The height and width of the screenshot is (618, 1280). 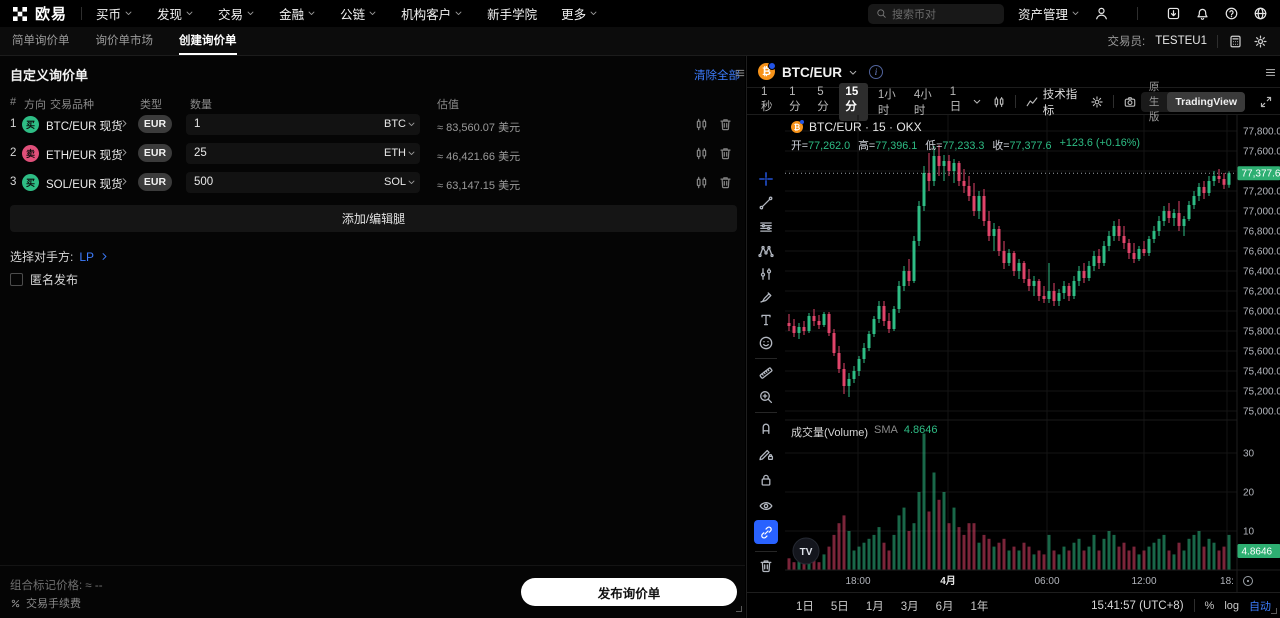 What do you see at coordinates (84, 127) in the screenshot?
I see `instrument-selector: BTC/EUR 现货` at bounding box center [84, 127].